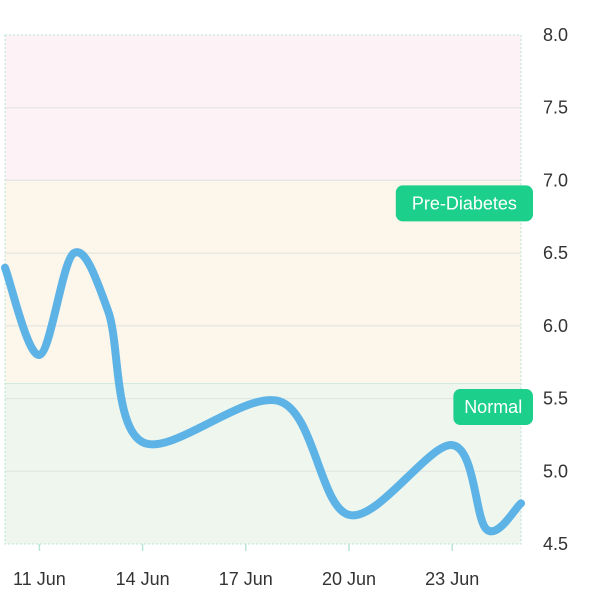 Image resolution: width=602 pixels, height=600 pixels. Describe the element at coordinates (246, 579) in the screenshot. I see `x-tick-label: 17 Jun` at that location.